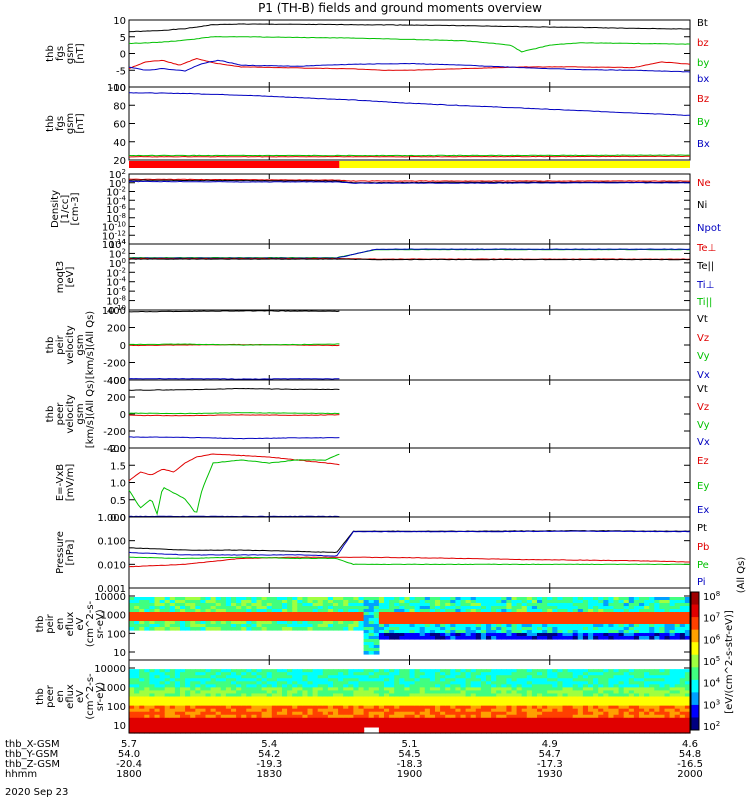  What do you see at coordinates (712, 683) in the screenshot?
I see `colorbar-tick-label: 104` at bounding box center [712, 683].